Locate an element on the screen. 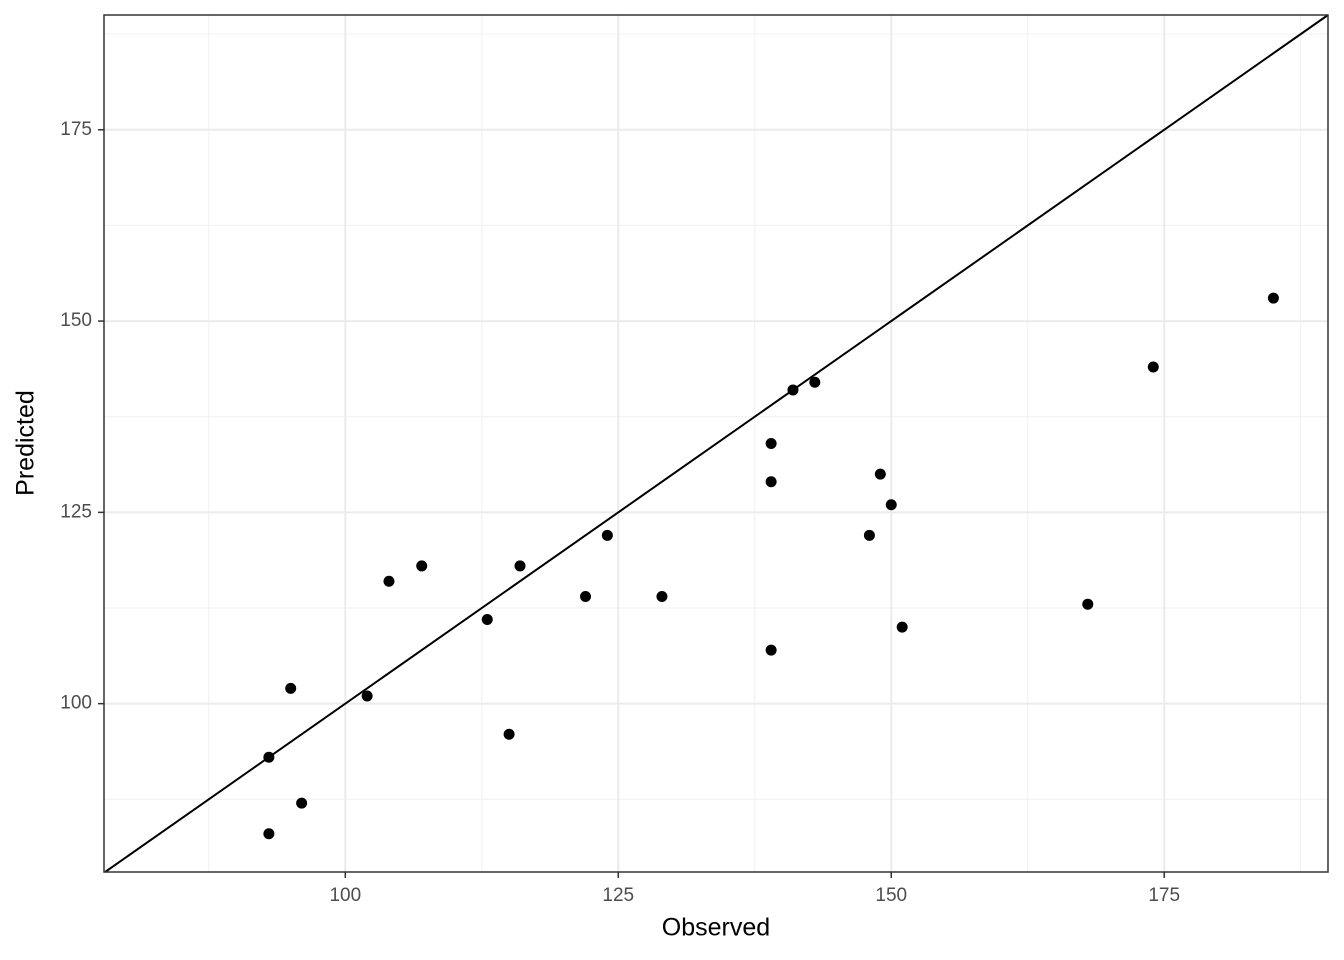 Image resolution: width=1344 pixels, height=960 pixels. x-tick-label: 100 is located at coordinates (345, 895).